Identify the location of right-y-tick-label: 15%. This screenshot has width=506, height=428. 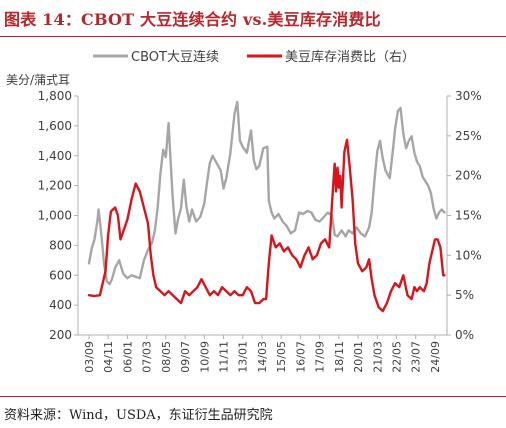
(468, 216).